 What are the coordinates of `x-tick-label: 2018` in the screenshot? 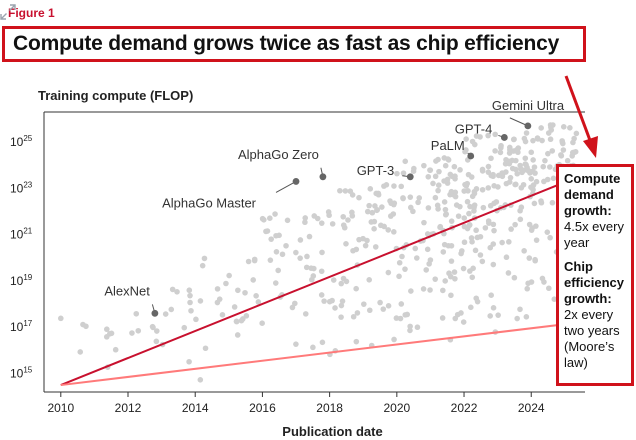 It's located at (329, 408).